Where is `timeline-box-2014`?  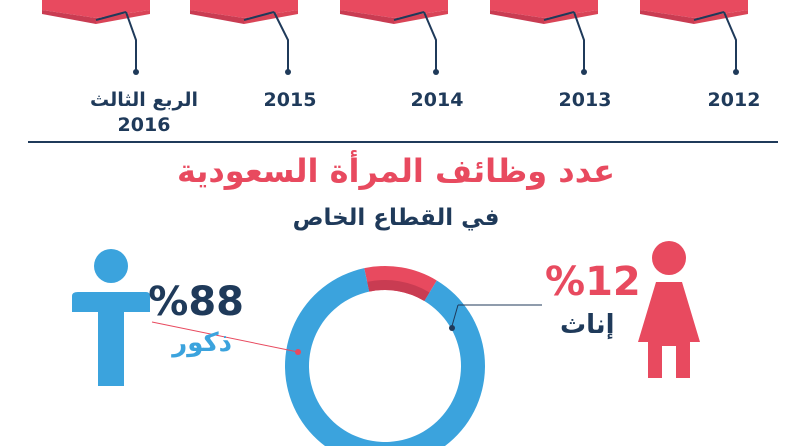 timeline-box-2014 is located at coordinates (394, 37).